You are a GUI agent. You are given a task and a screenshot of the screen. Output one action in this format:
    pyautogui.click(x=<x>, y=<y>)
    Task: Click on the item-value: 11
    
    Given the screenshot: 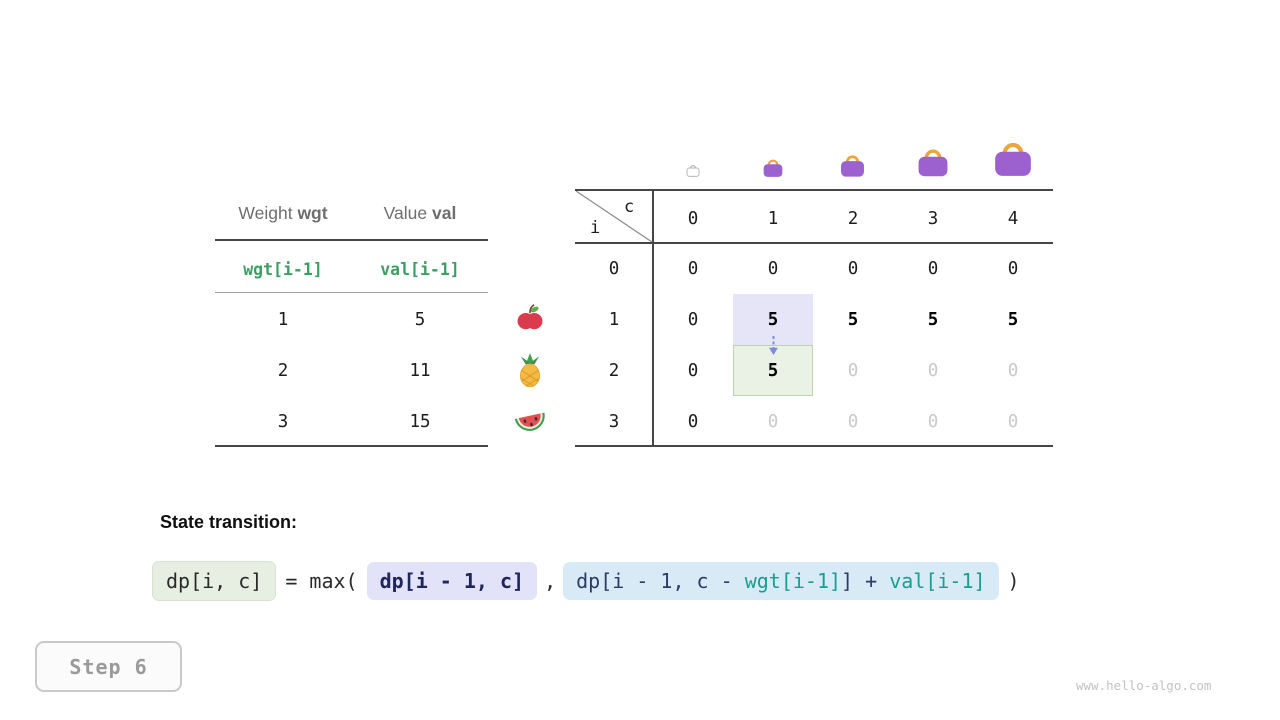 What is the action you would take?
    pyautogui.click(x=420, y=371)
    